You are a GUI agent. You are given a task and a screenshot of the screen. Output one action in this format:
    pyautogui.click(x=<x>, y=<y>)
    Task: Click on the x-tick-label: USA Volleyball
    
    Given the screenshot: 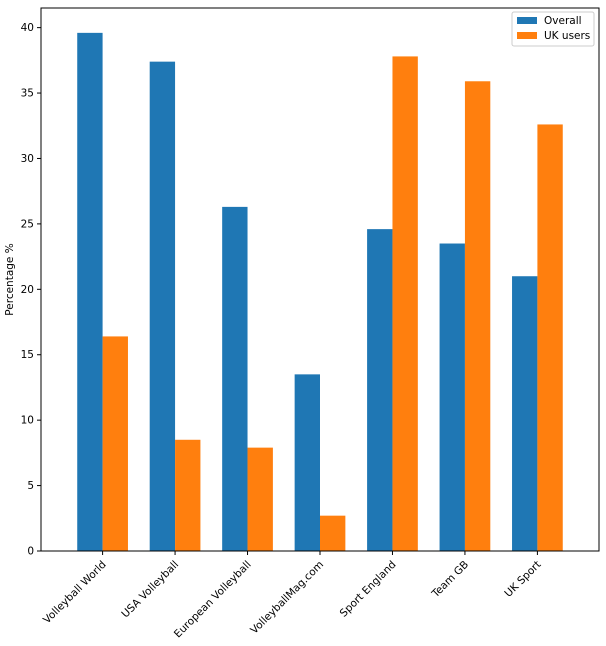 What is the action you would take?
    pyautogui.click(x=150, y=590)
    